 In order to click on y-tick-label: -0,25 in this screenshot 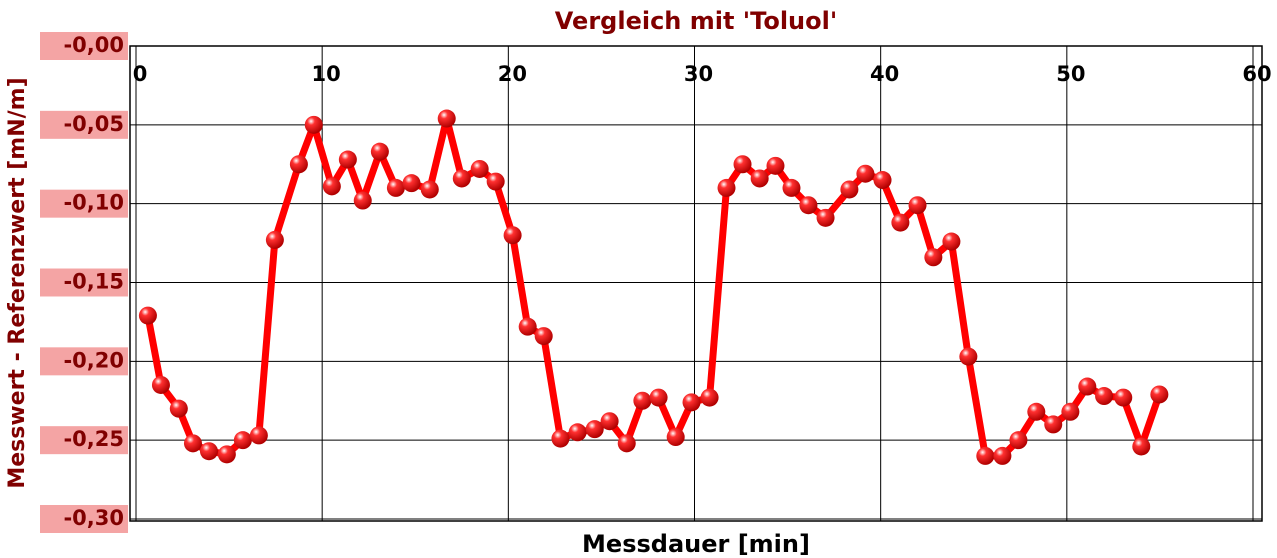, I will do `click(93, 439)`.